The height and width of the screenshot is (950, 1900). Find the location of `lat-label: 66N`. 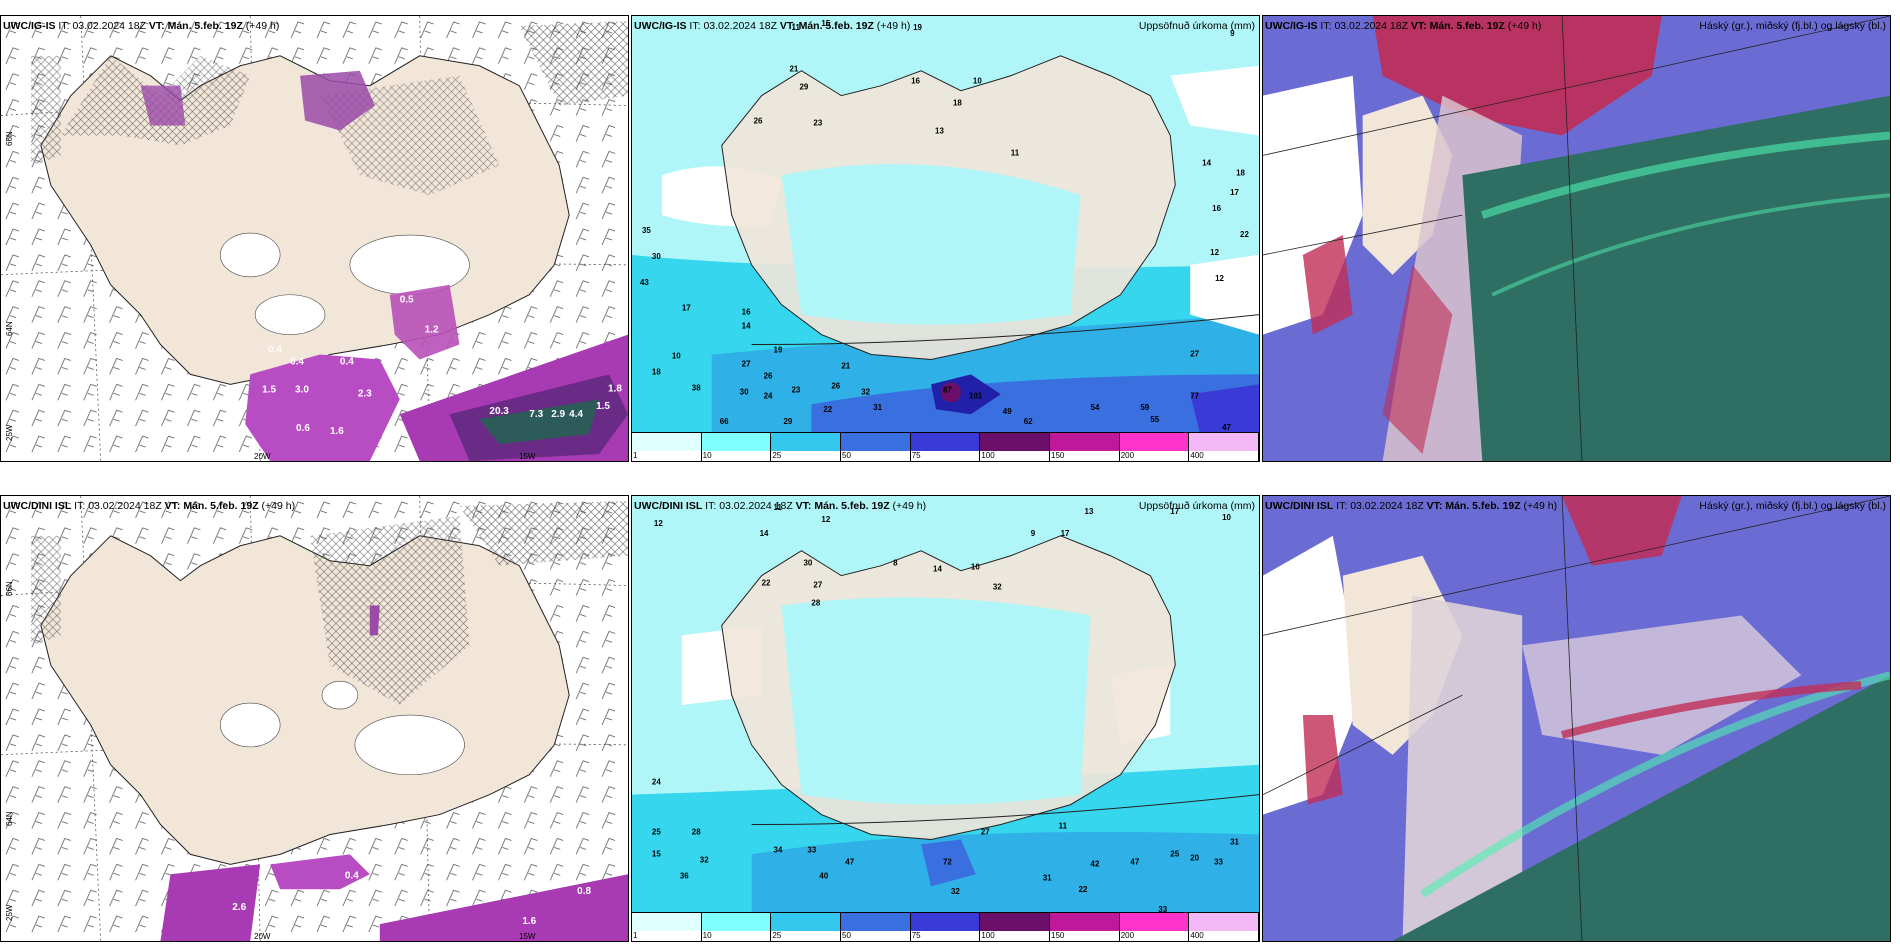

lat-label: 66N is located at coordinates (9, 138).